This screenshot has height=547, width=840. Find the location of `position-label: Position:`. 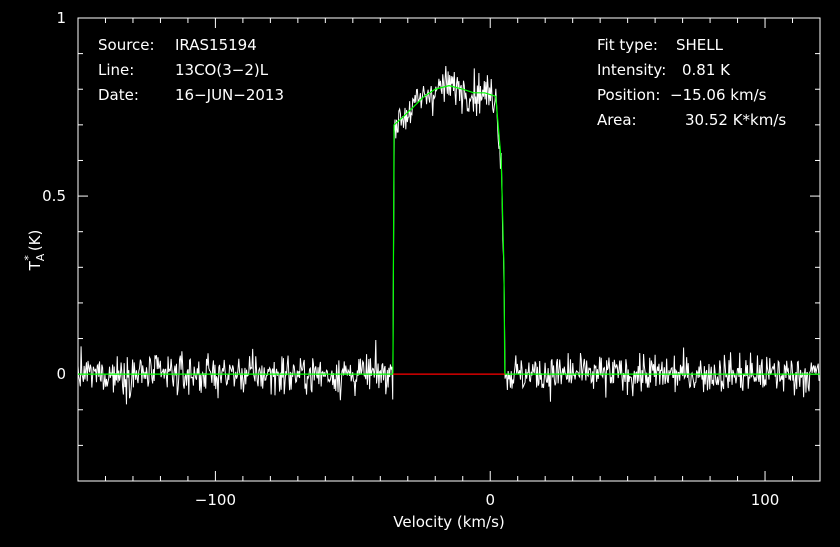

position-label: Position: is located at coordinates (628, 95).